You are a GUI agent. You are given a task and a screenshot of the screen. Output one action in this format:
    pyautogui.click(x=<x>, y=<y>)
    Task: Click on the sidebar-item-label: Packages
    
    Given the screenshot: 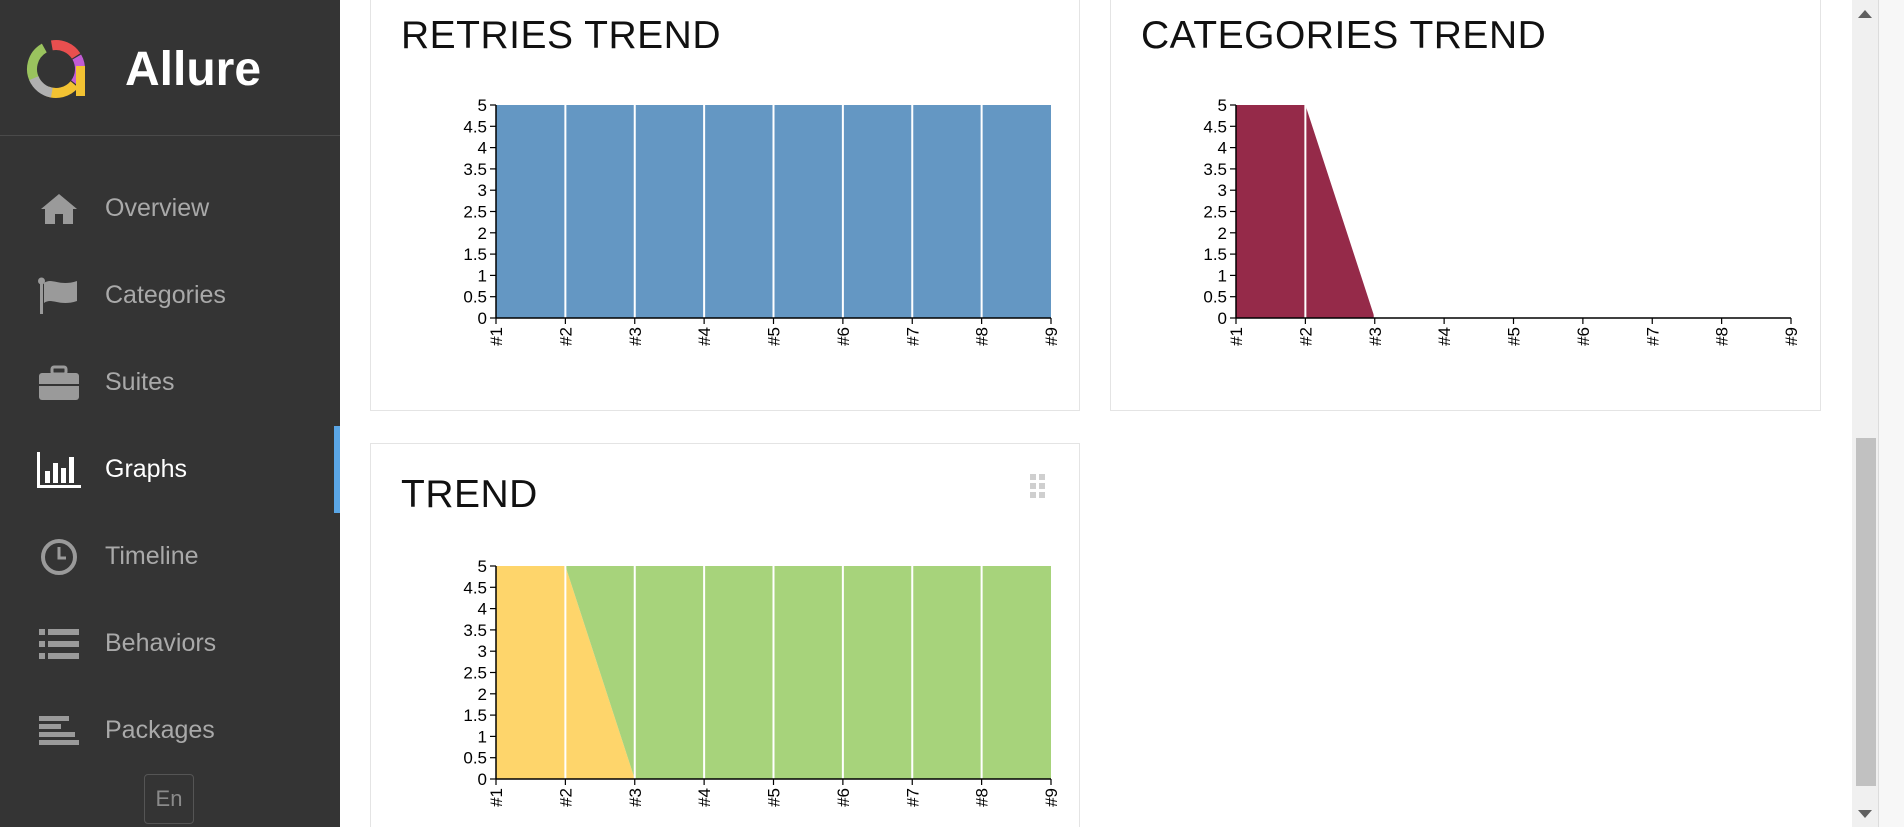 What is the action you would take?
    pyautogui.click(x=160, y=730)
    